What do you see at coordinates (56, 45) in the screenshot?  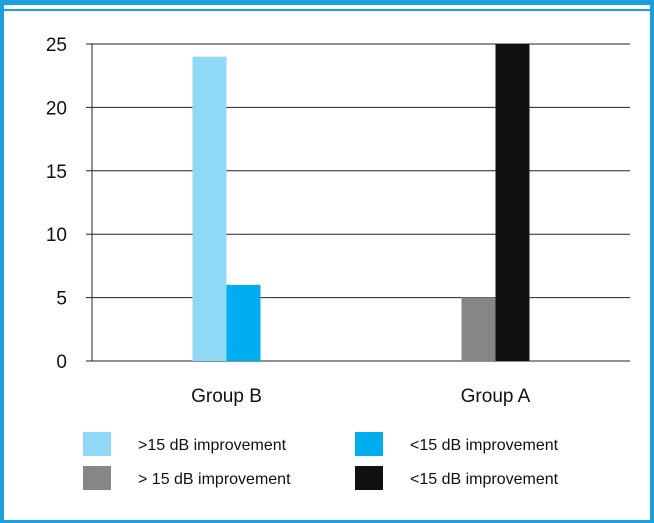 I see `y-tick-label: 25` at bounding box center [56, 45].